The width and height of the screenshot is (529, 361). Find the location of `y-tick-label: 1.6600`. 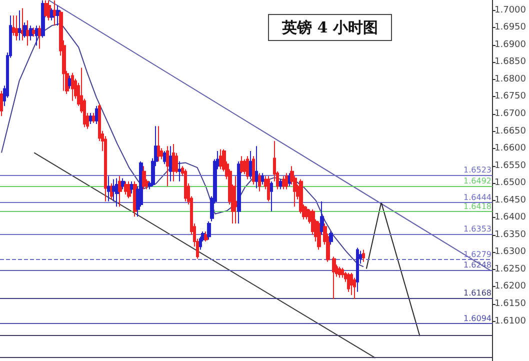

y-tick-label: 1.6600 is located at coordinates (510, 149).